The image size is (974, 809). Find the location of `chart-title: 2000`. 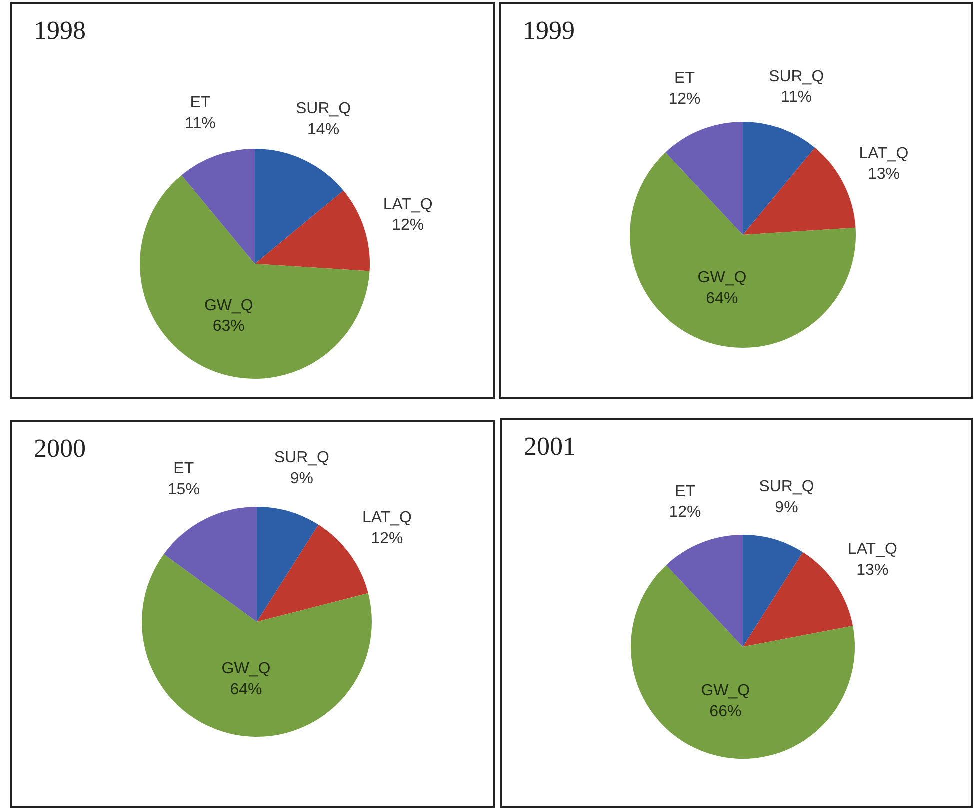

chart-title: 2000 is located at coordinates (60, 449).